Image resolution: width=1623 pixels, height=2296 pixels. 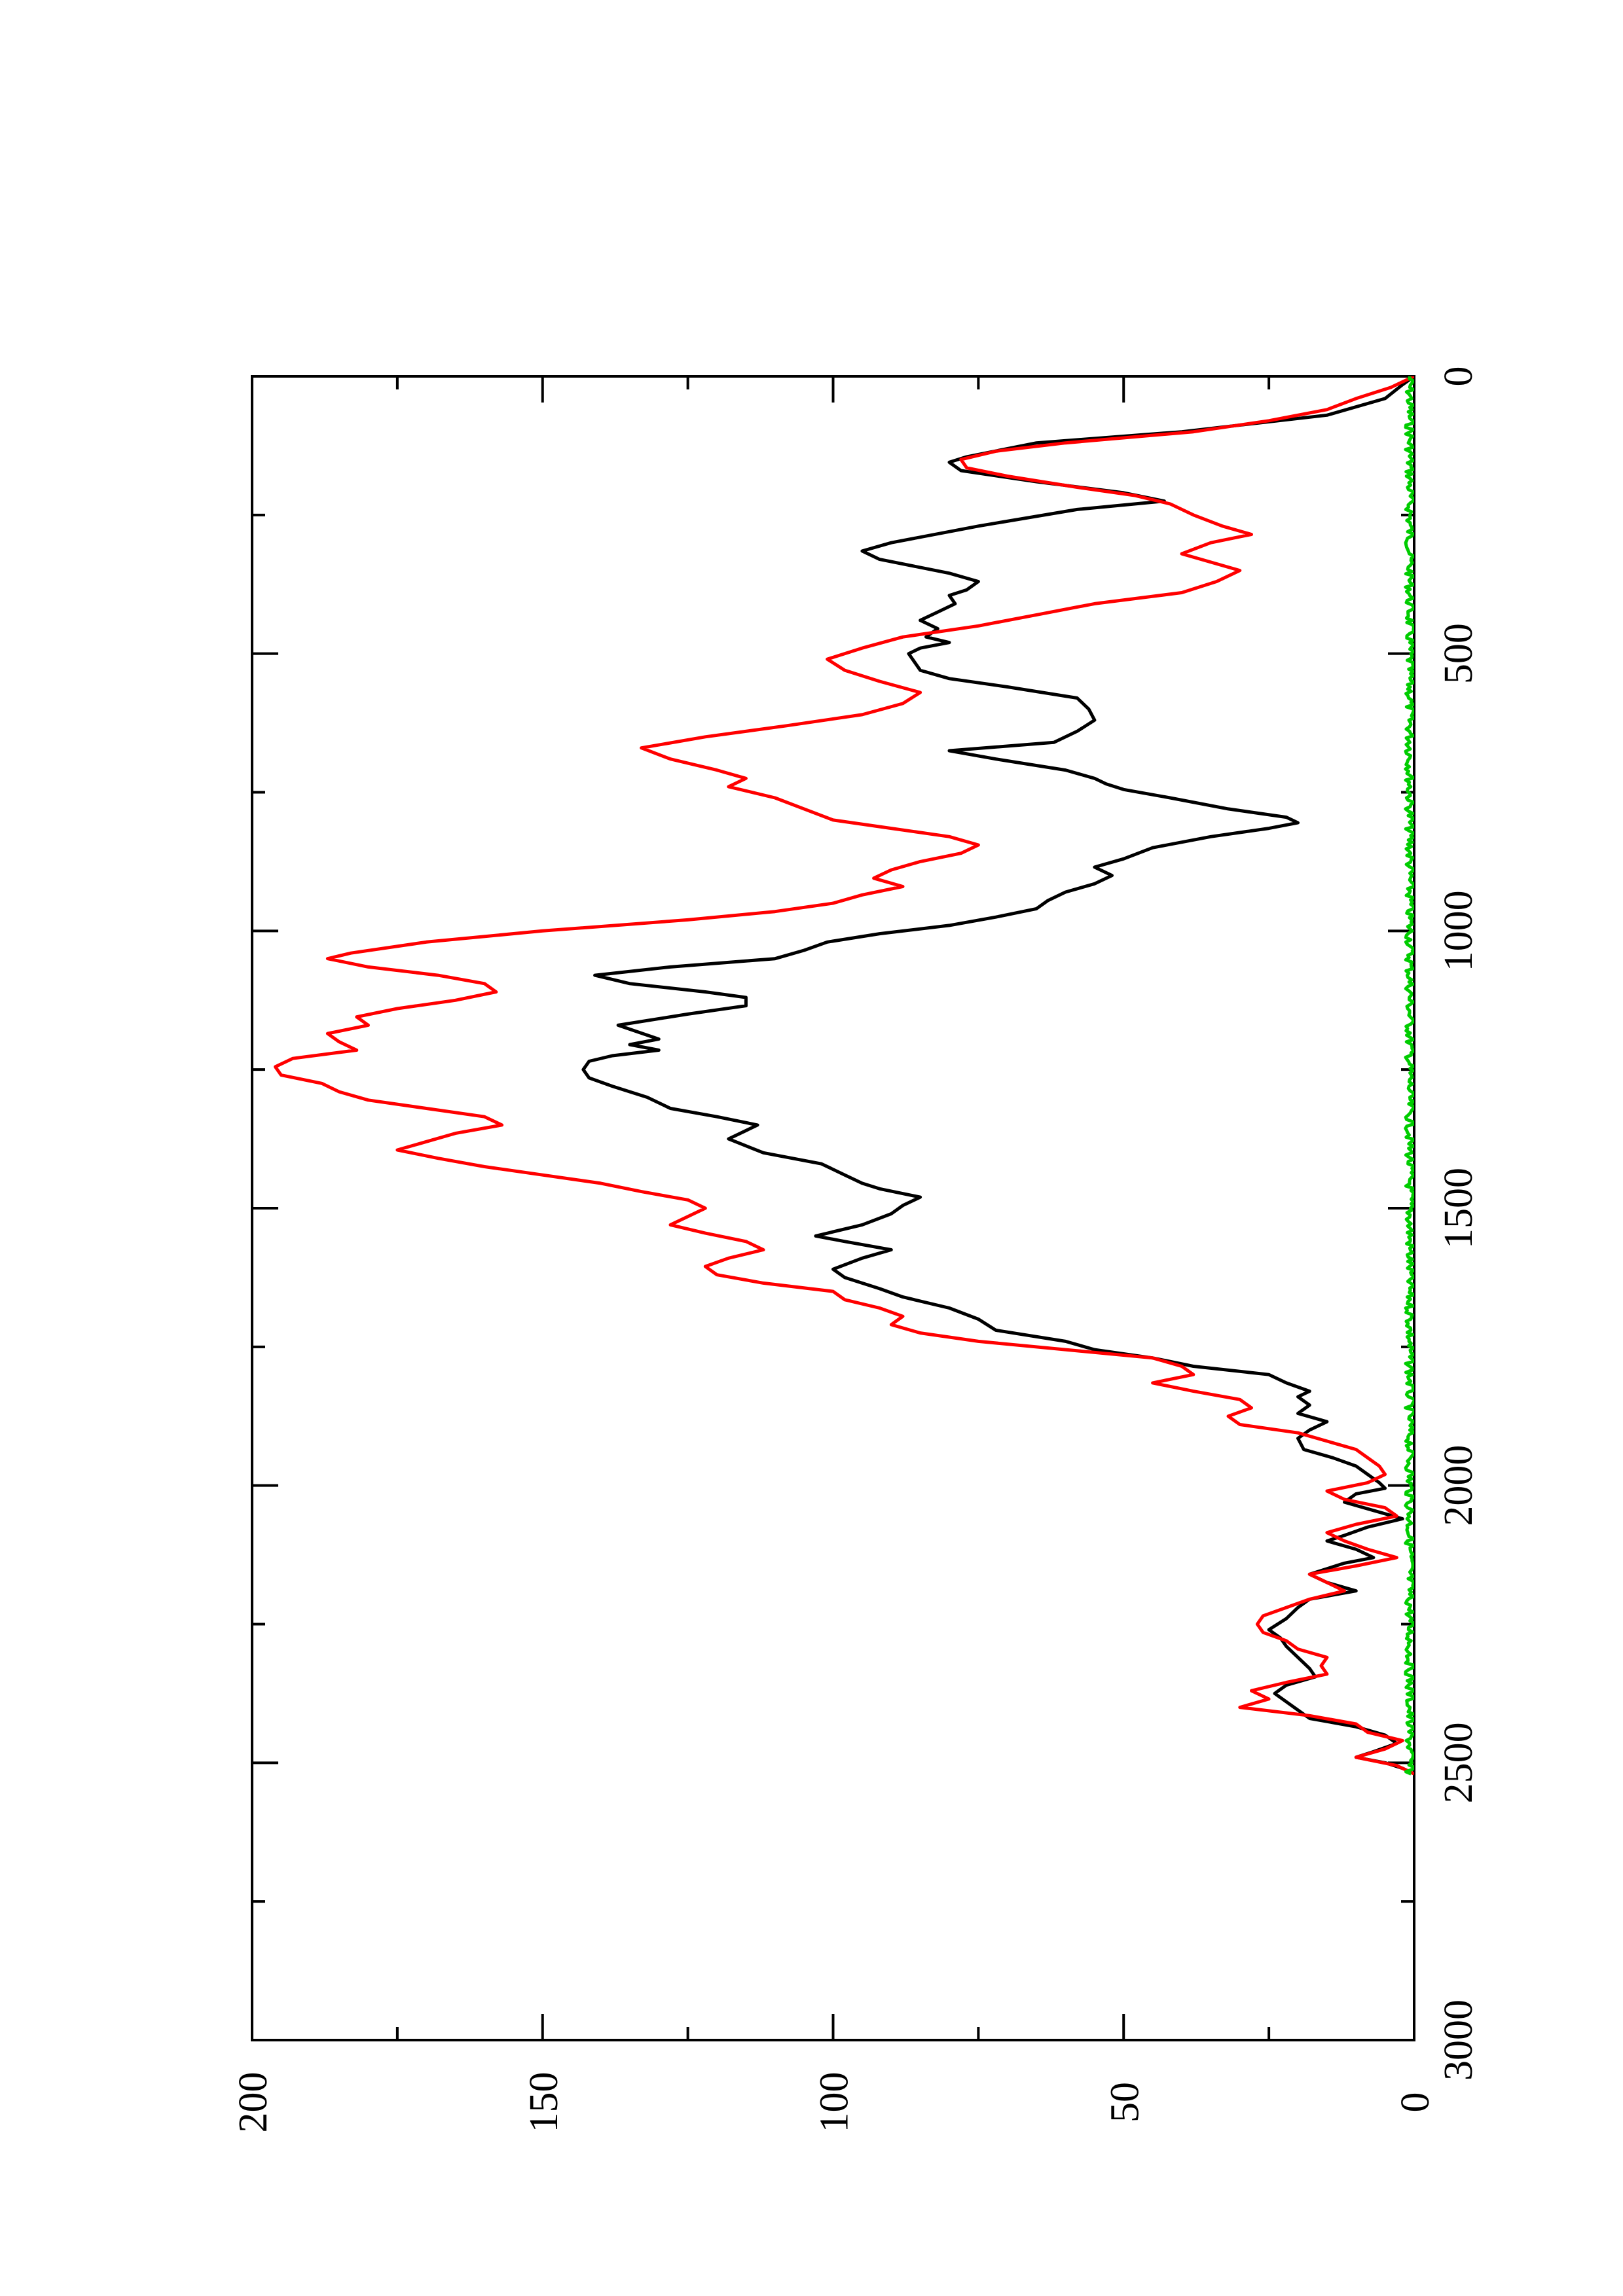 What do you see at coordinates (253, 2102) in the screenshot?
I see `y-tick-label: 200` at bounding box center [253, 2102].